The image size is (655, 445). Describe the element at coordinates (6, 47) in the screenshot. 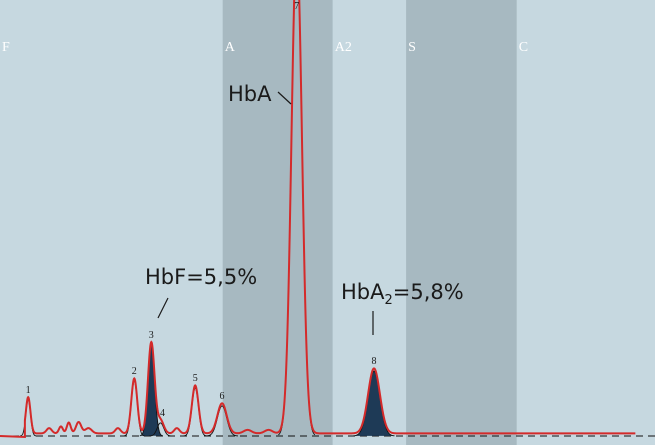

I see `zone-label-f: F` at that location.